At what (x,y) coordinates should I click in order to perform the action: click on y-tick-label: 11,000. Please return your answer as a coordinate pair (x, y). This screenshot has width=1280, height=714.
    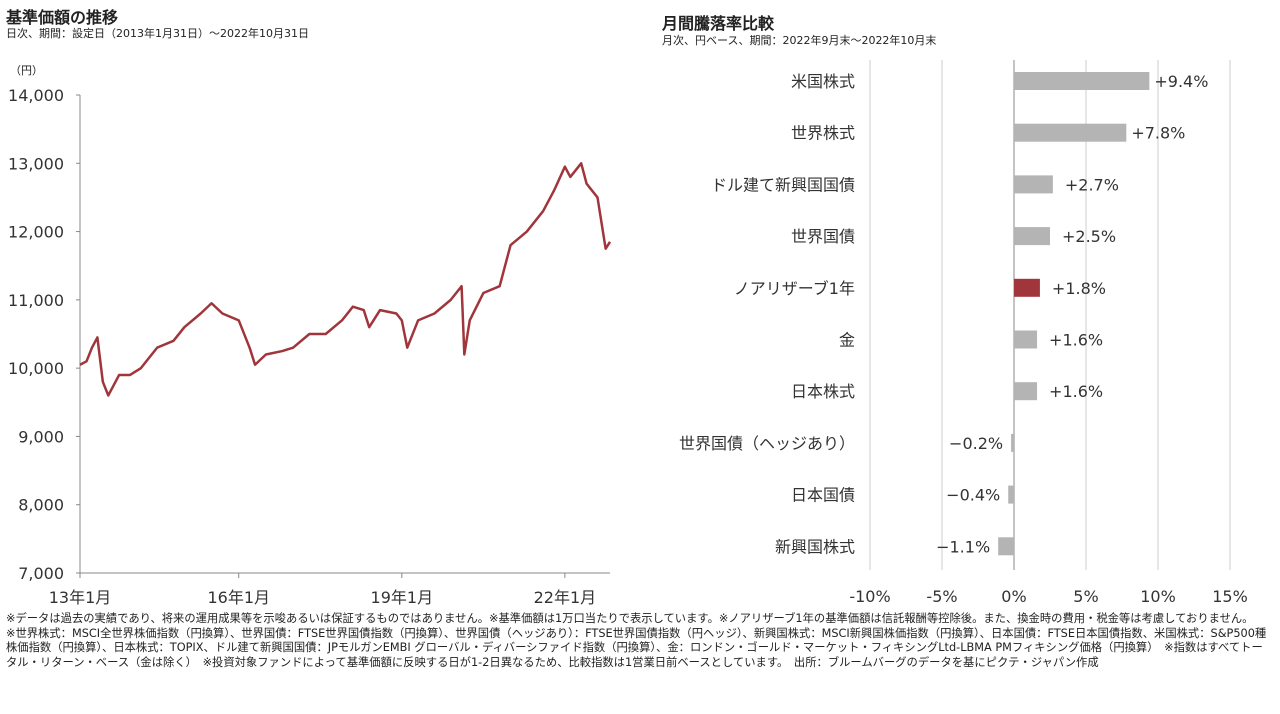
    Looking at the image, I should click on (36, 300).